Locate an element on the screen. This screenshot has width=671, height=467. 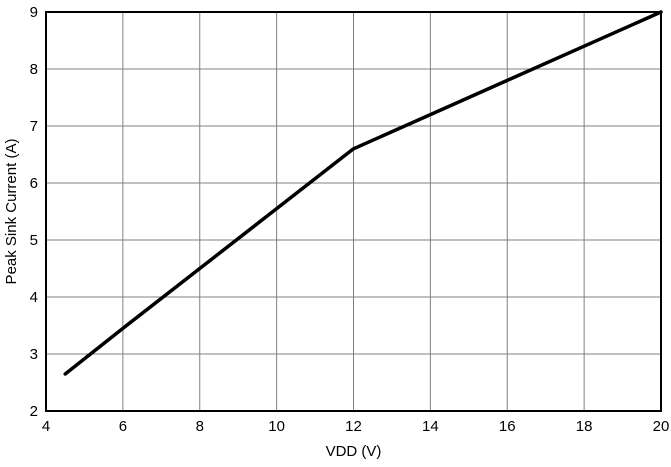
x-axis-title: VDD (V) is located at coordinates (354, 451).